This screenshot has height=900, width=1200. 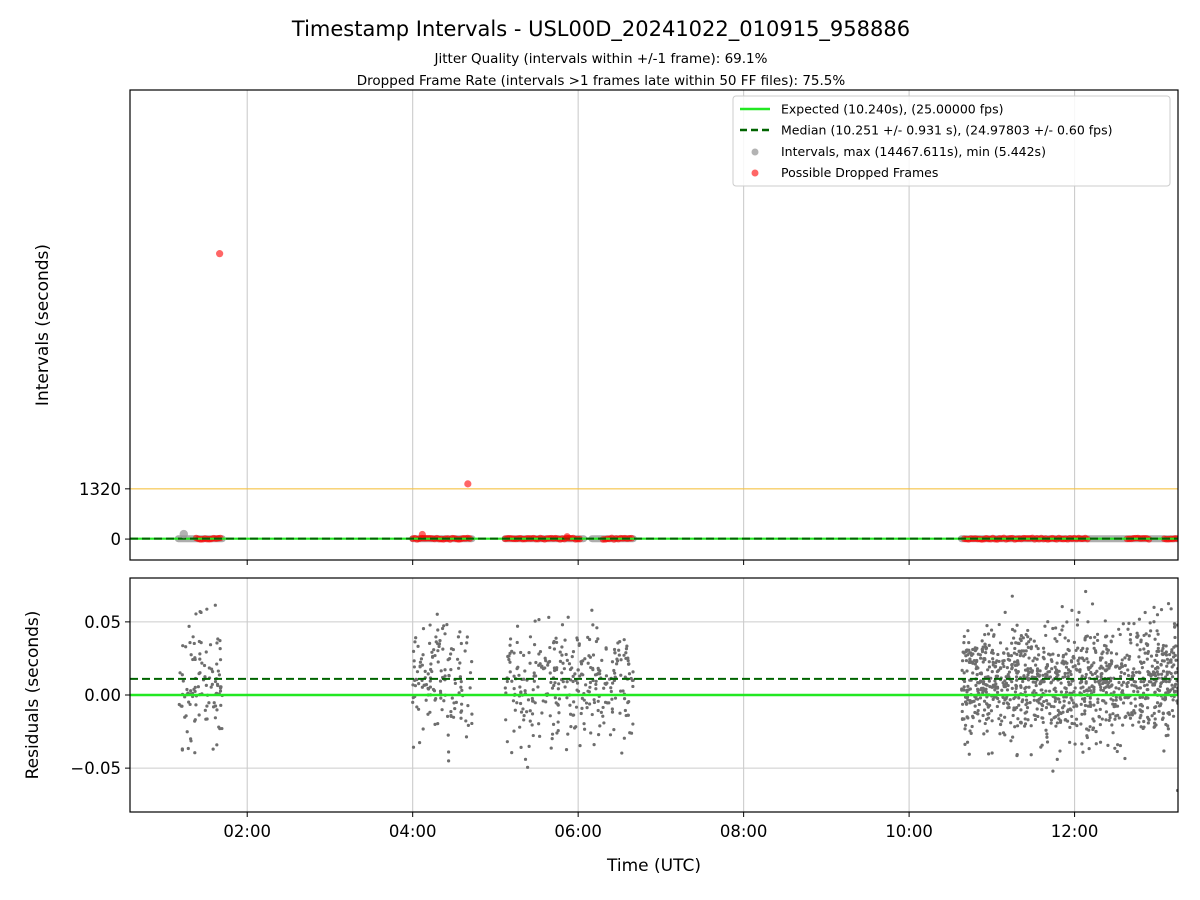 I want to click on dropped-outlier-point, so click(x=468, y=484).